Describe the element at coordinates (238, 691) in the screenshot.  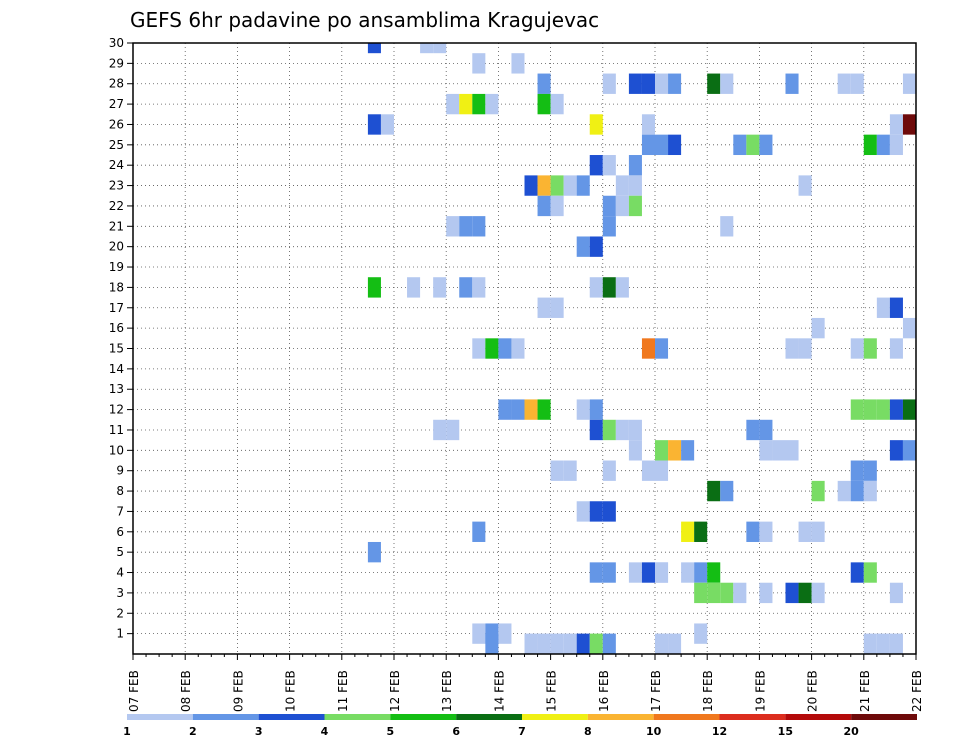
I see `x-tick-label: 09 FEB` at that location.